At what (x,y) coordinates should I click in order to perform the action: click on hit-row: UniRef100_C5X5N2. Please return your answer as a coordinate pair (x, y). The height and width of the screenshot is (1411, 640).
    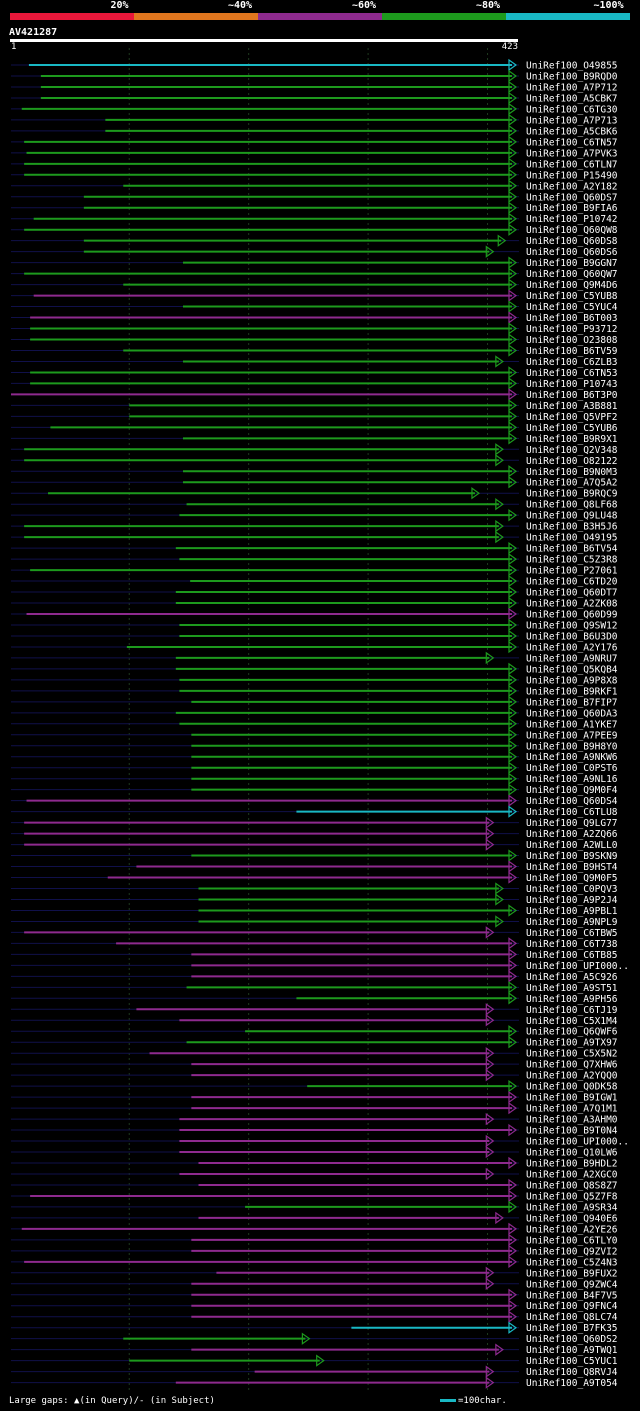
    Looking at the image, I should click on (314, 1053).